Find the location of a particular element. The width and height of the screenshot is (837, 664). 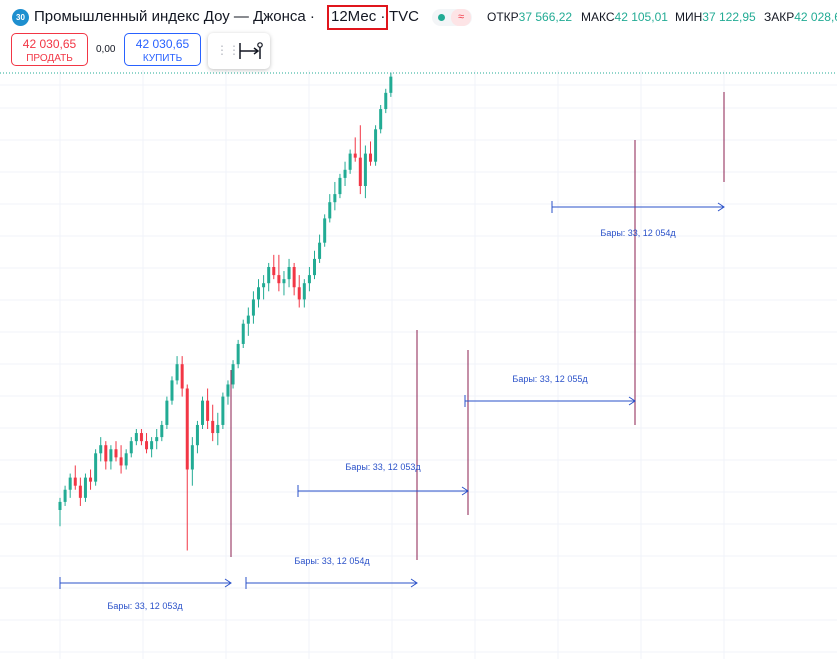

ohlc-low-key: МИН is located at coordinates (689, 17).